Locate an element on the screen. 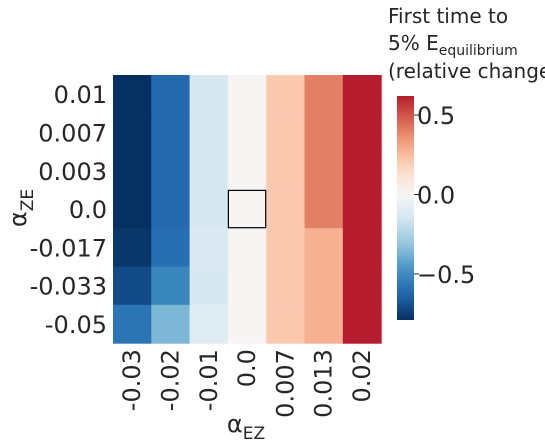 This screenshot has height=448, width=545. colorbar-tick-label: 0.0 is located at coordinates (436, 195).